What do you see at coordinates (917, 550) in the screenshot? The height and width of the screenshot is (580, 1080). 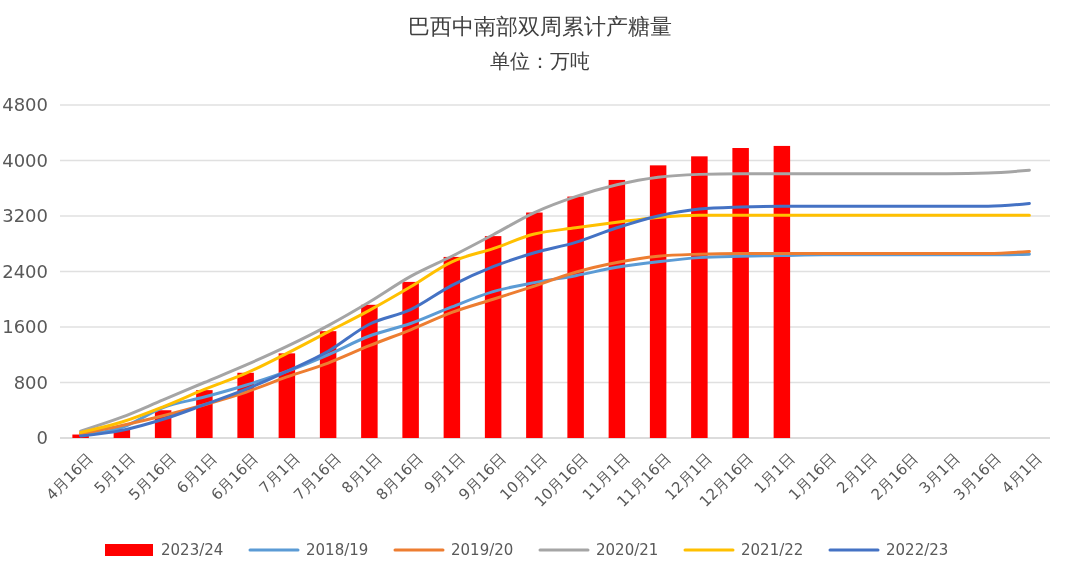 I see `legend-label: 2022/23` at bounding box center [917, 550].